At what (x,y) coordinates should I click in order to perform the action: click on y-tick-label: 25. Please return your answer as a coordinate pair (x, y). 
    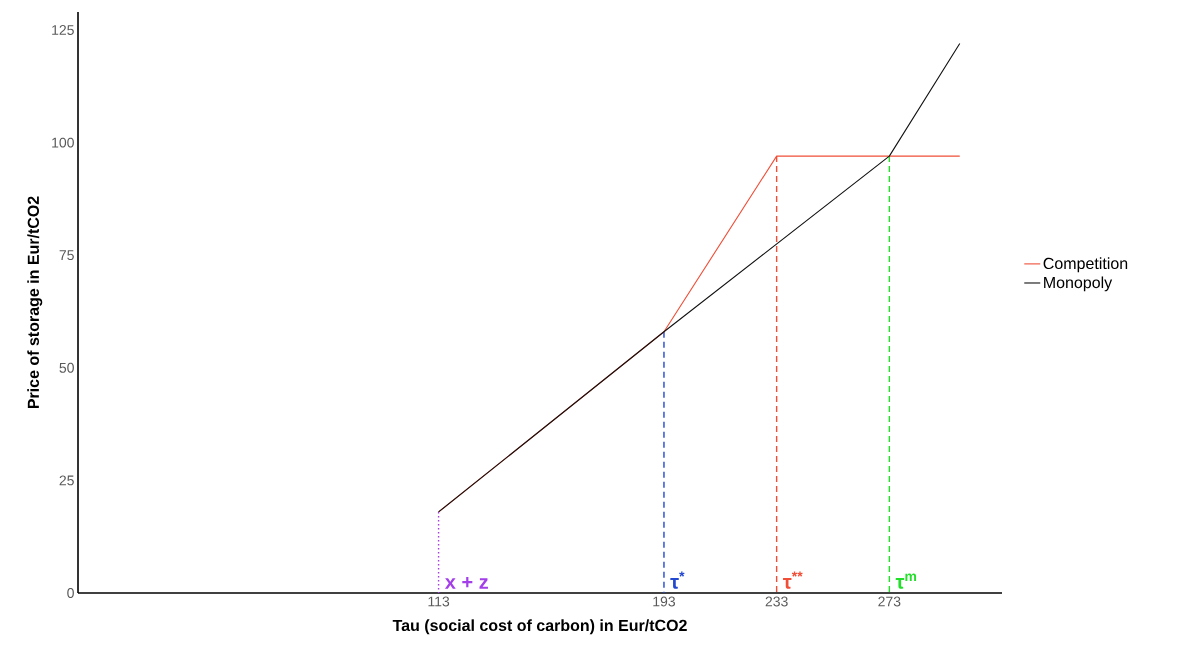
    Looking at the image, I should click on (66, 480).